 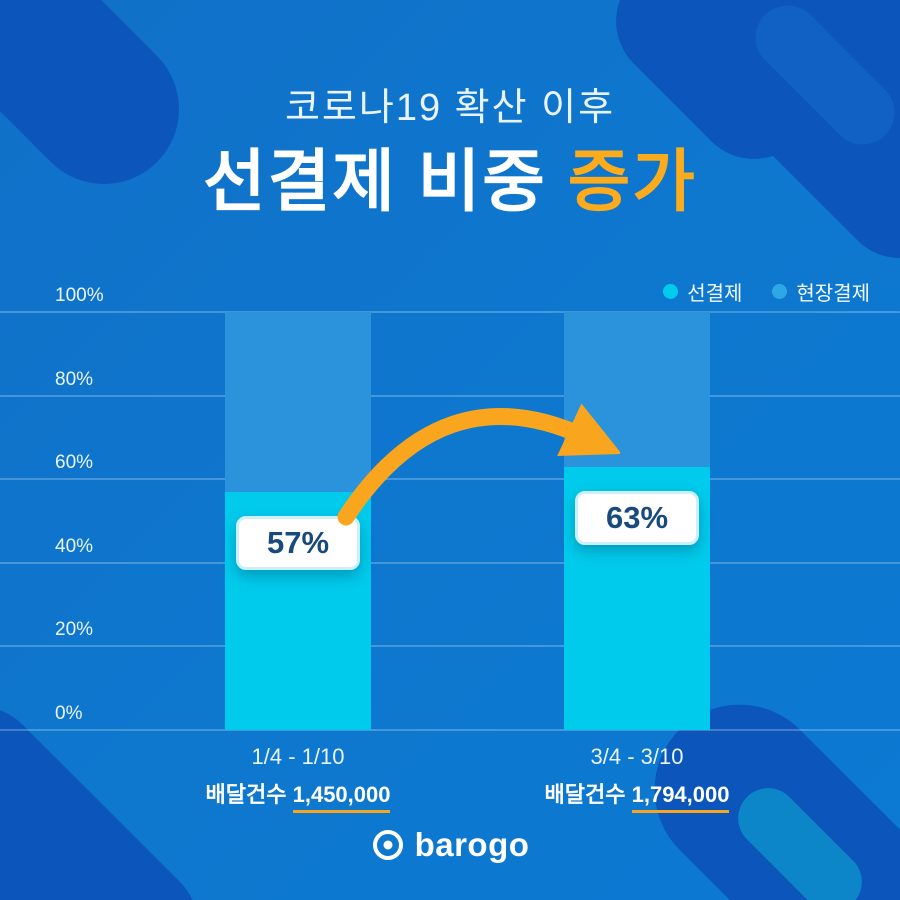 I want to click on page-title-main: 선결제 비중, so click(x=385, y=182).